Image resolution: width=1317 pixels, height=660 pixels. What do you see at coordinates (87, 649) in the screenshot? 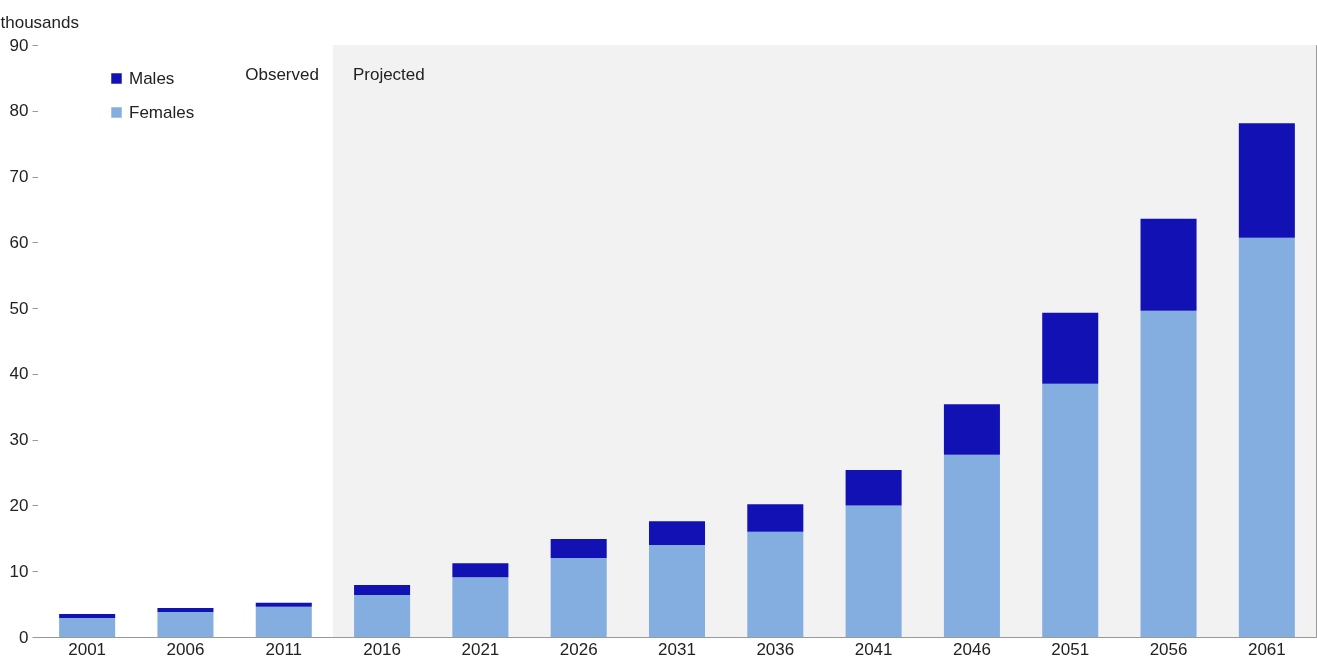
I see `x-tick-label: 2001` at bounding box center [87, 649].